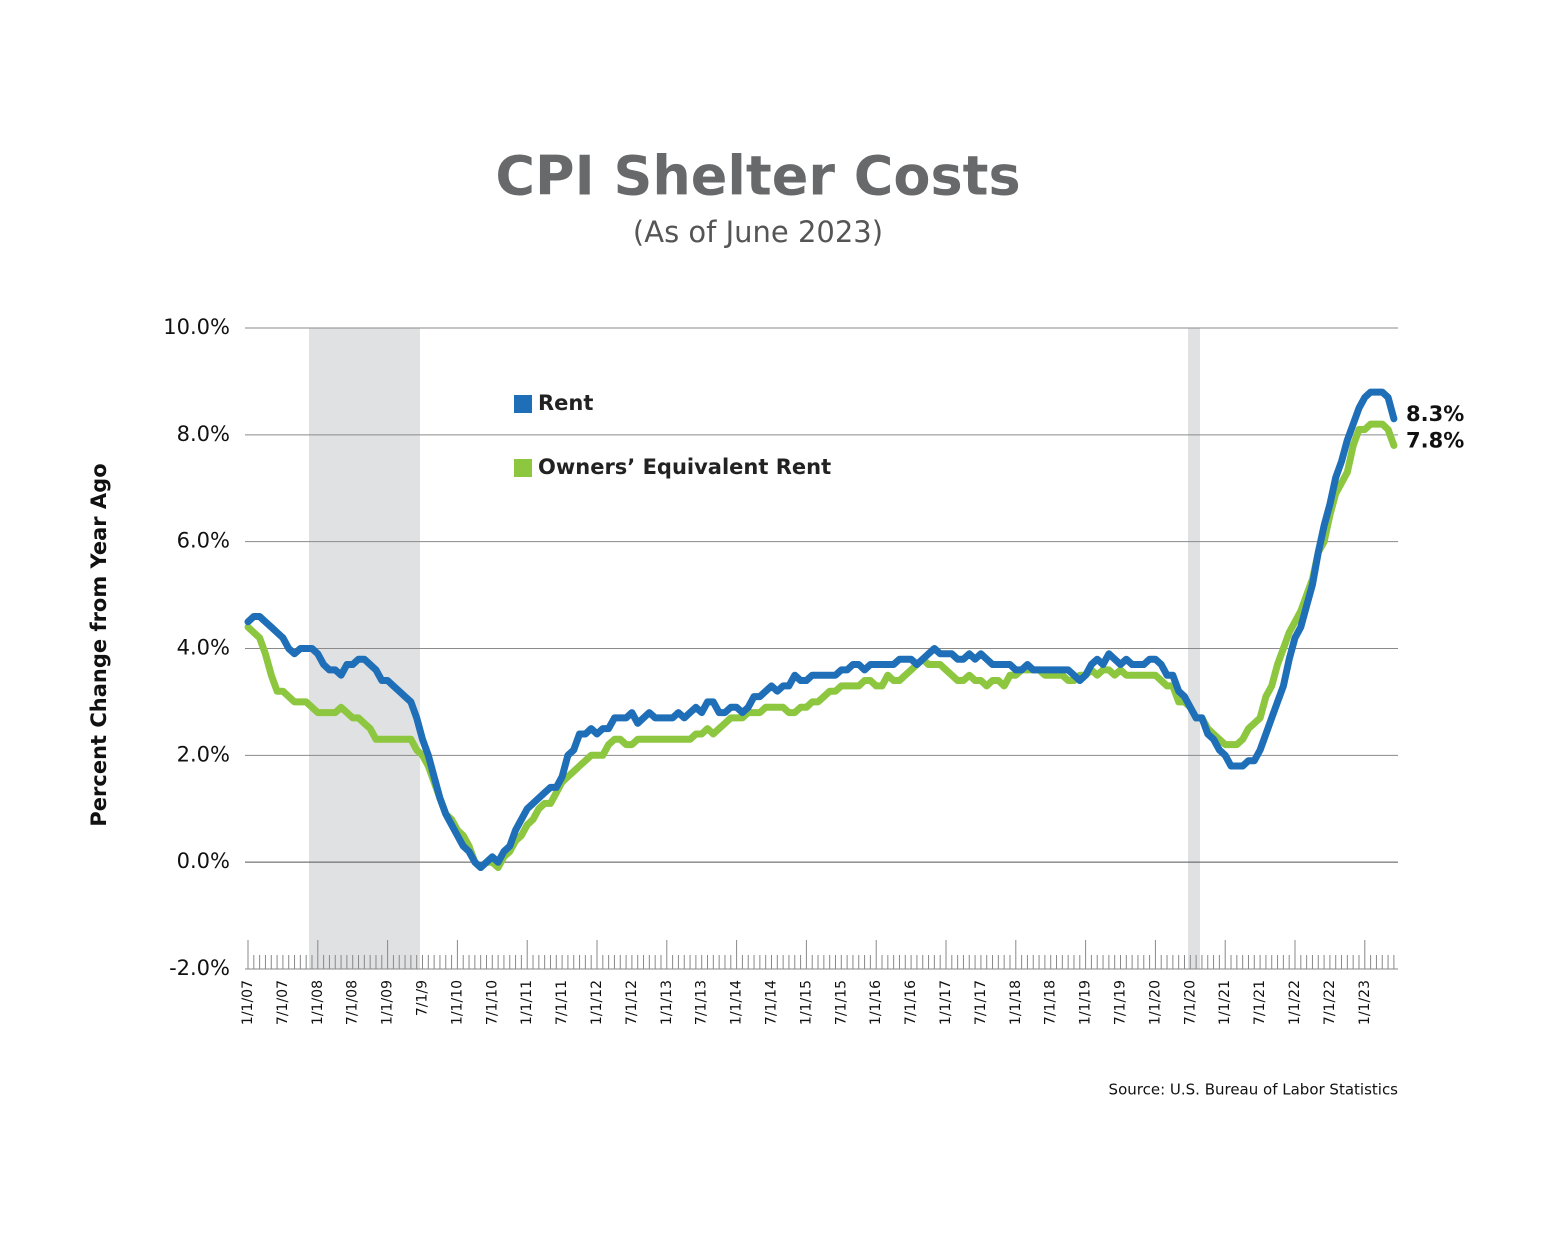 This screenshot has height=1250, width=1550. What do you see at coordinates (1155, 1002) in the screenshot?
I see `x-tick-label: 1/1/20` at bounding box center [1155, 1002].